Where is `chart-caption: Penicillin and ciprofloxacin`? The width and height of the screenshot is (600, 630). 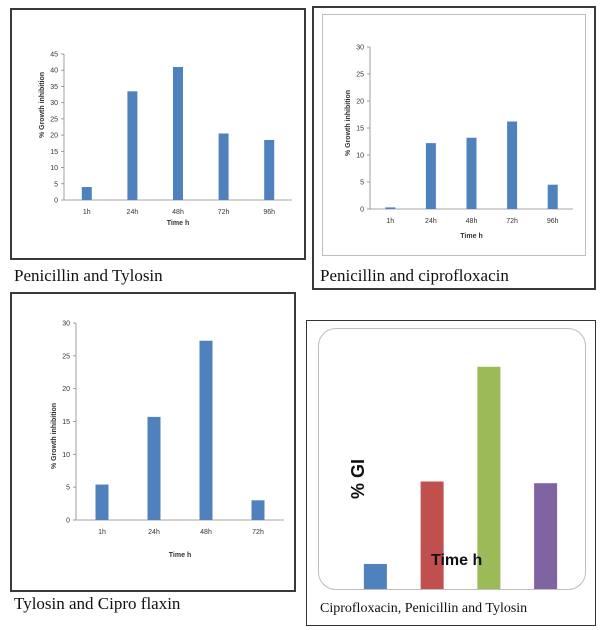
chart-caption: Penicillin and ciprofloxacin is located at coordinates (414, 275).